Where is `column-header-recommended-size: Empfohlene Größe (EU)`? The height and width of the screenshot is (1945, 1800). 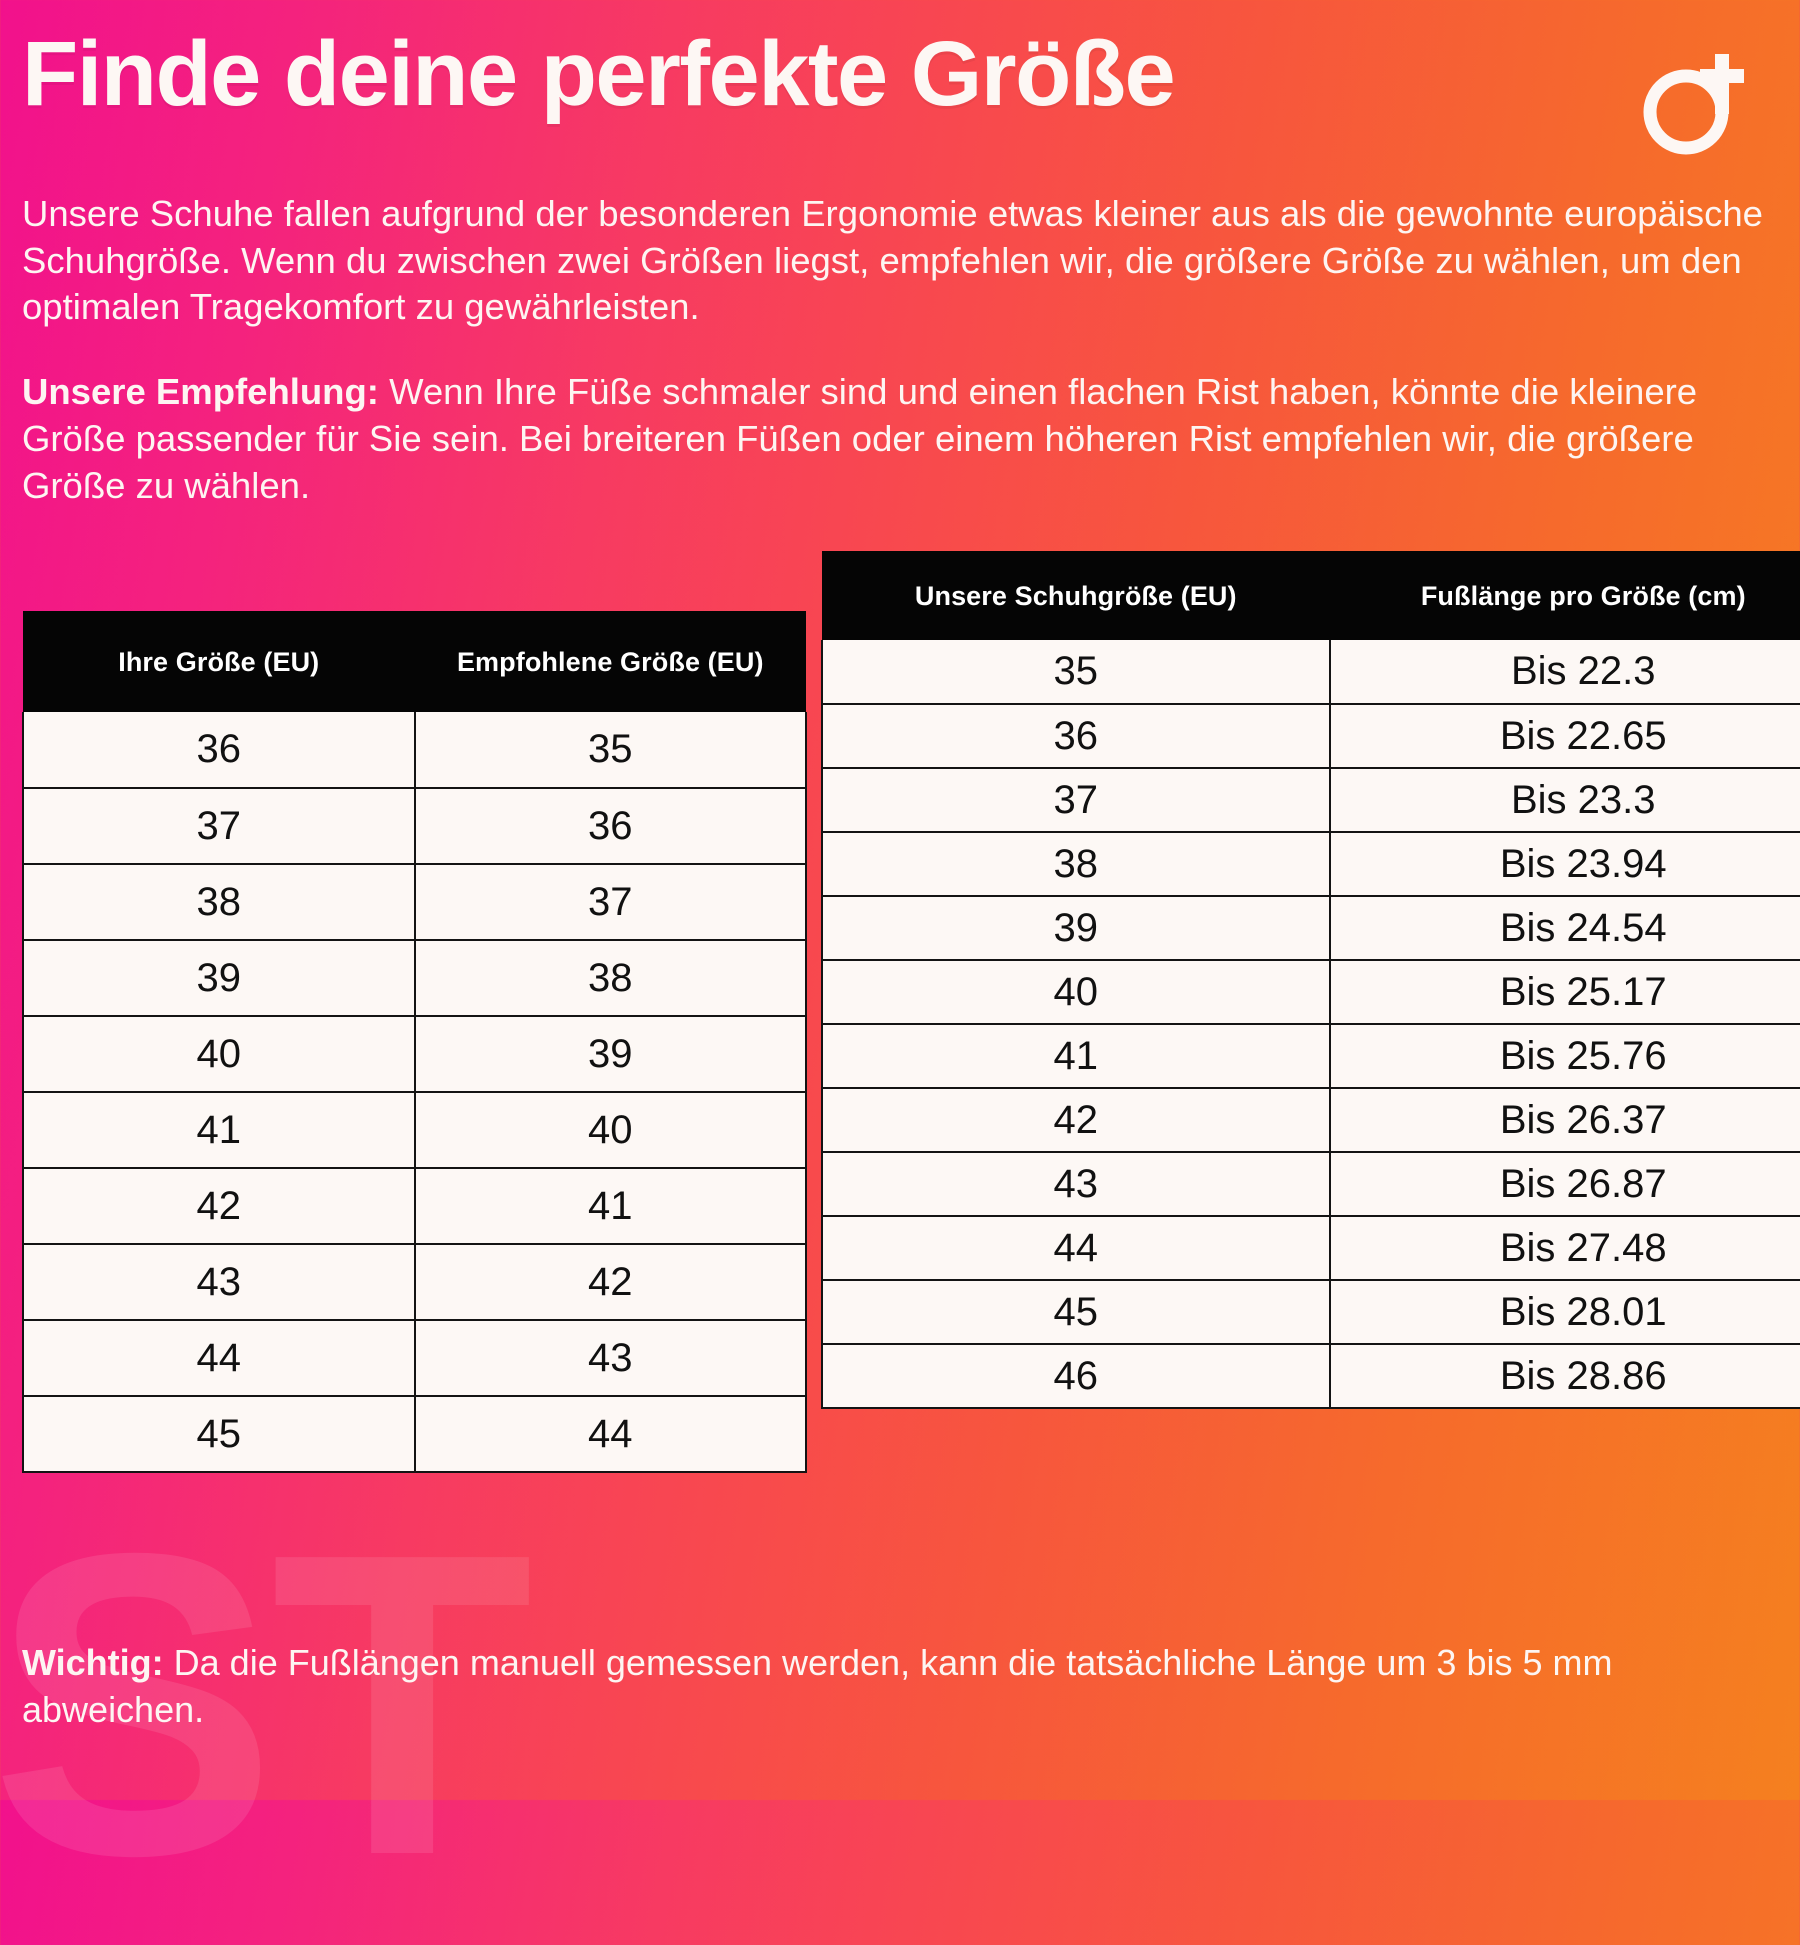
column-header-recommended-size: Empfohlene Größe (EU) is located at coordinates (611, 661).